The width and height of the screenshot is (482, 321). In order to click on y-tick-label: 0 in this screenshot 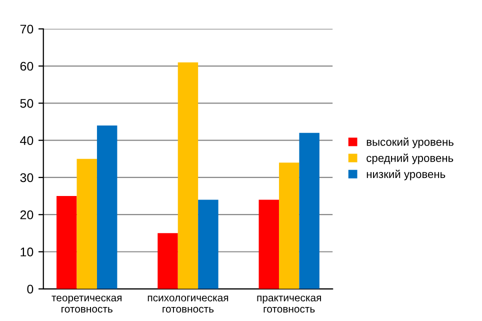, I will do `click(30, 289)`.